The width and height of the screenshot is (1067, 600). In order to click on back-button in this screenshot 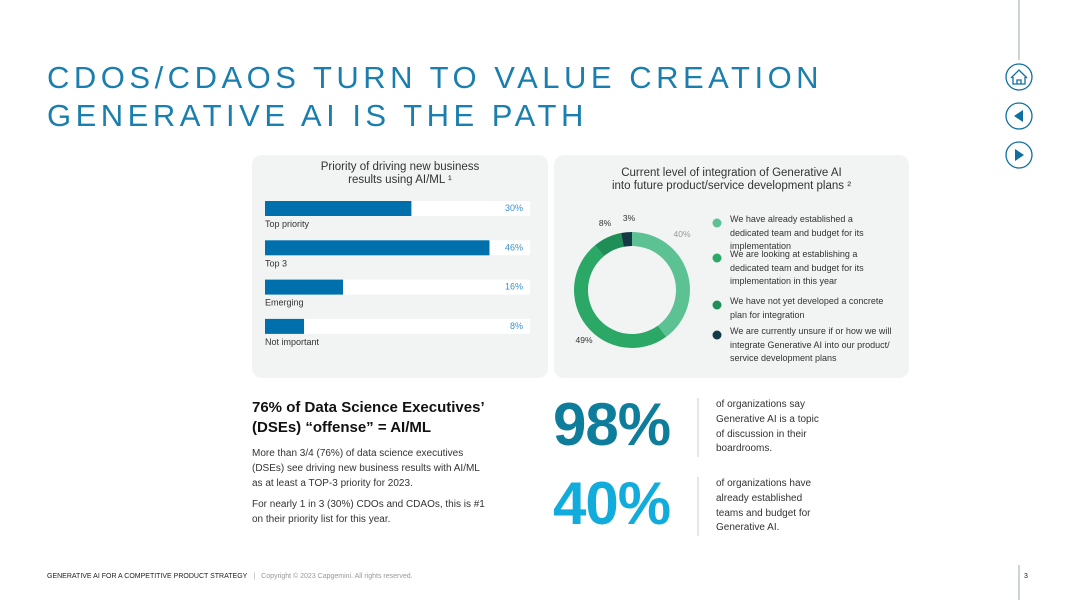, I will do `click(1019, 116)`.